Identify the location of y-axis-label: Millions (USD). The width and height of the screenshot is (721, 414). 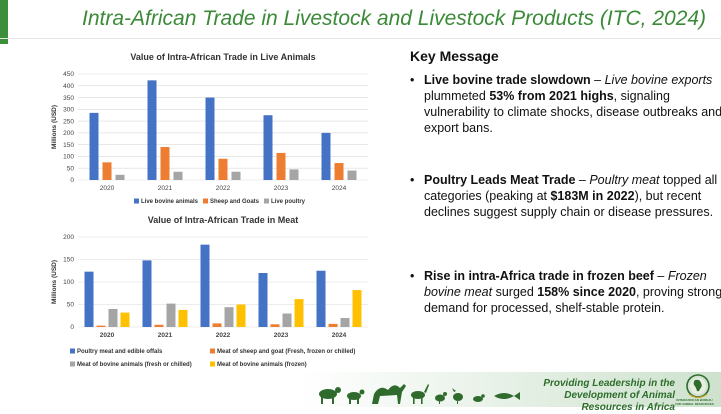
(54, 127).